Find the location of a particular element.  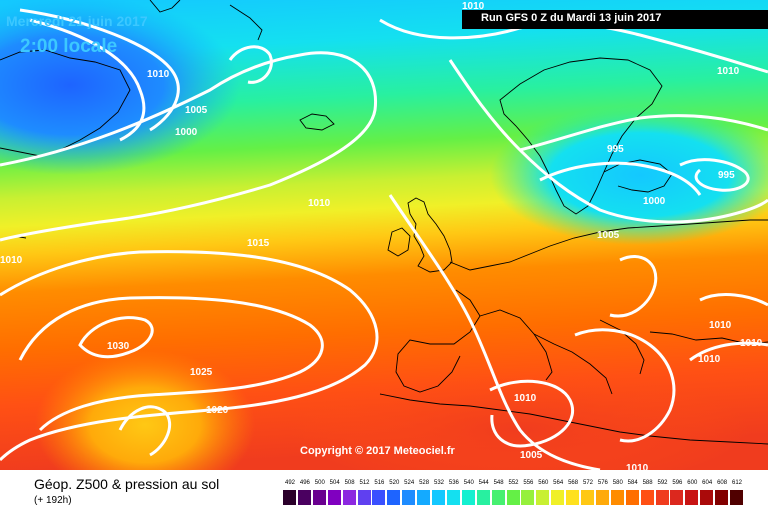

scale-tick-label: 572 is located at coordinates (587, 483).